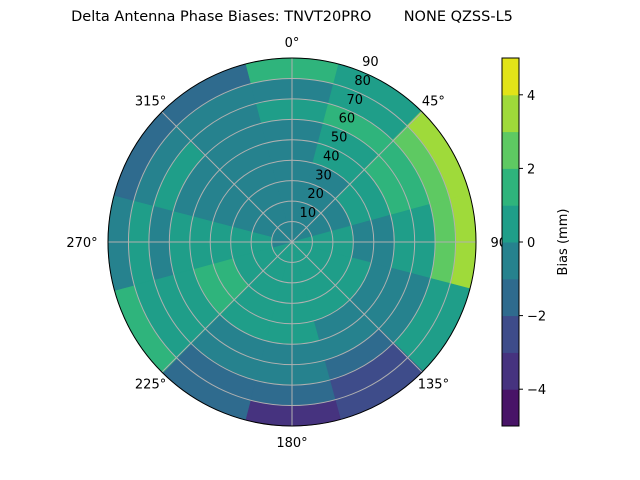 This screenshot has height=480, width=640. I want to click on angular-tick-label: 0°, so click(292, 43).